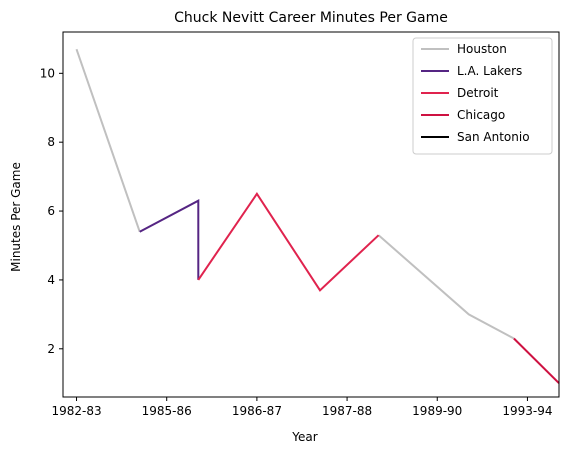 The image size is (566, 453). Describe the element at coordinates (437, 411) in the screenshot. I see `x-tick-label: 1989-90` at that location.